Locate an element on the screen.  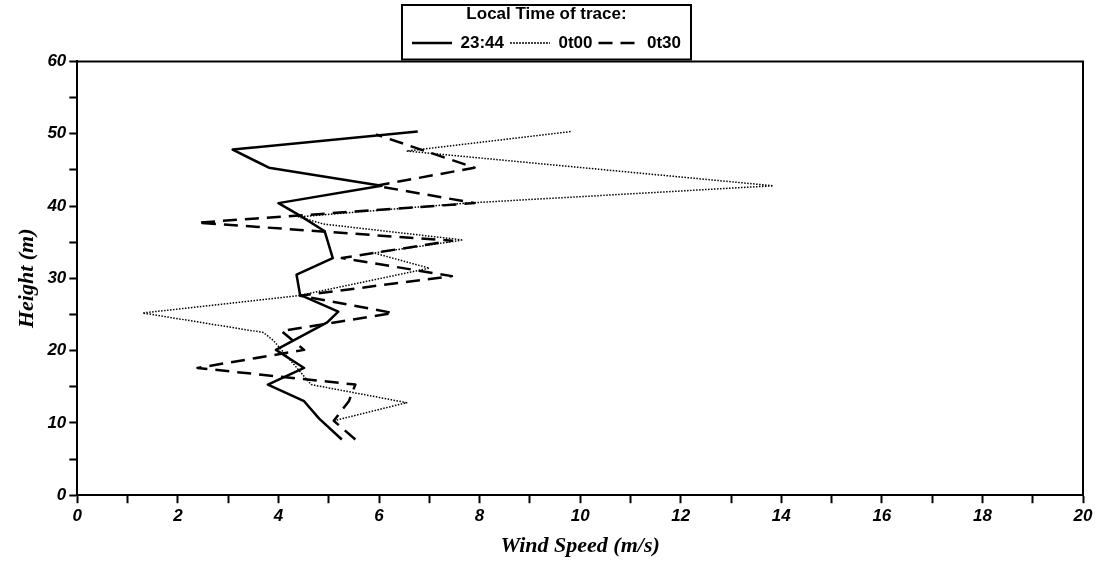
x-axis-title: Wind Speed (m/s) is located at coordinates (580, 545).